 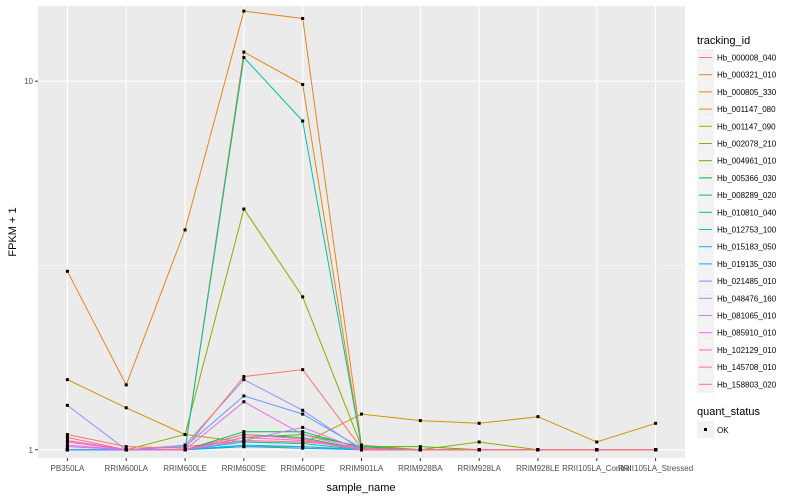 I want to click on x-tick-label: RRIM901LA, so click(x=362, y=468).